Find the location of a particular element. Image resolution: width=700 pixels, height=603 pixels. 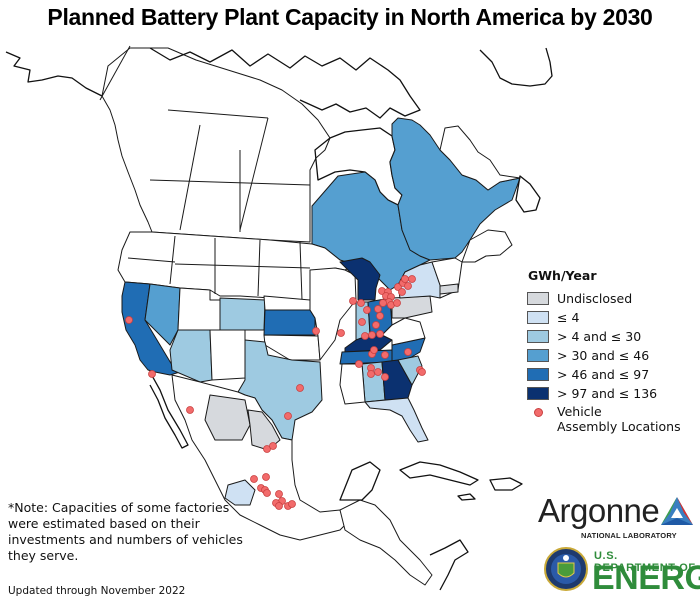

region-arizona is located at coordinates (191, 356).